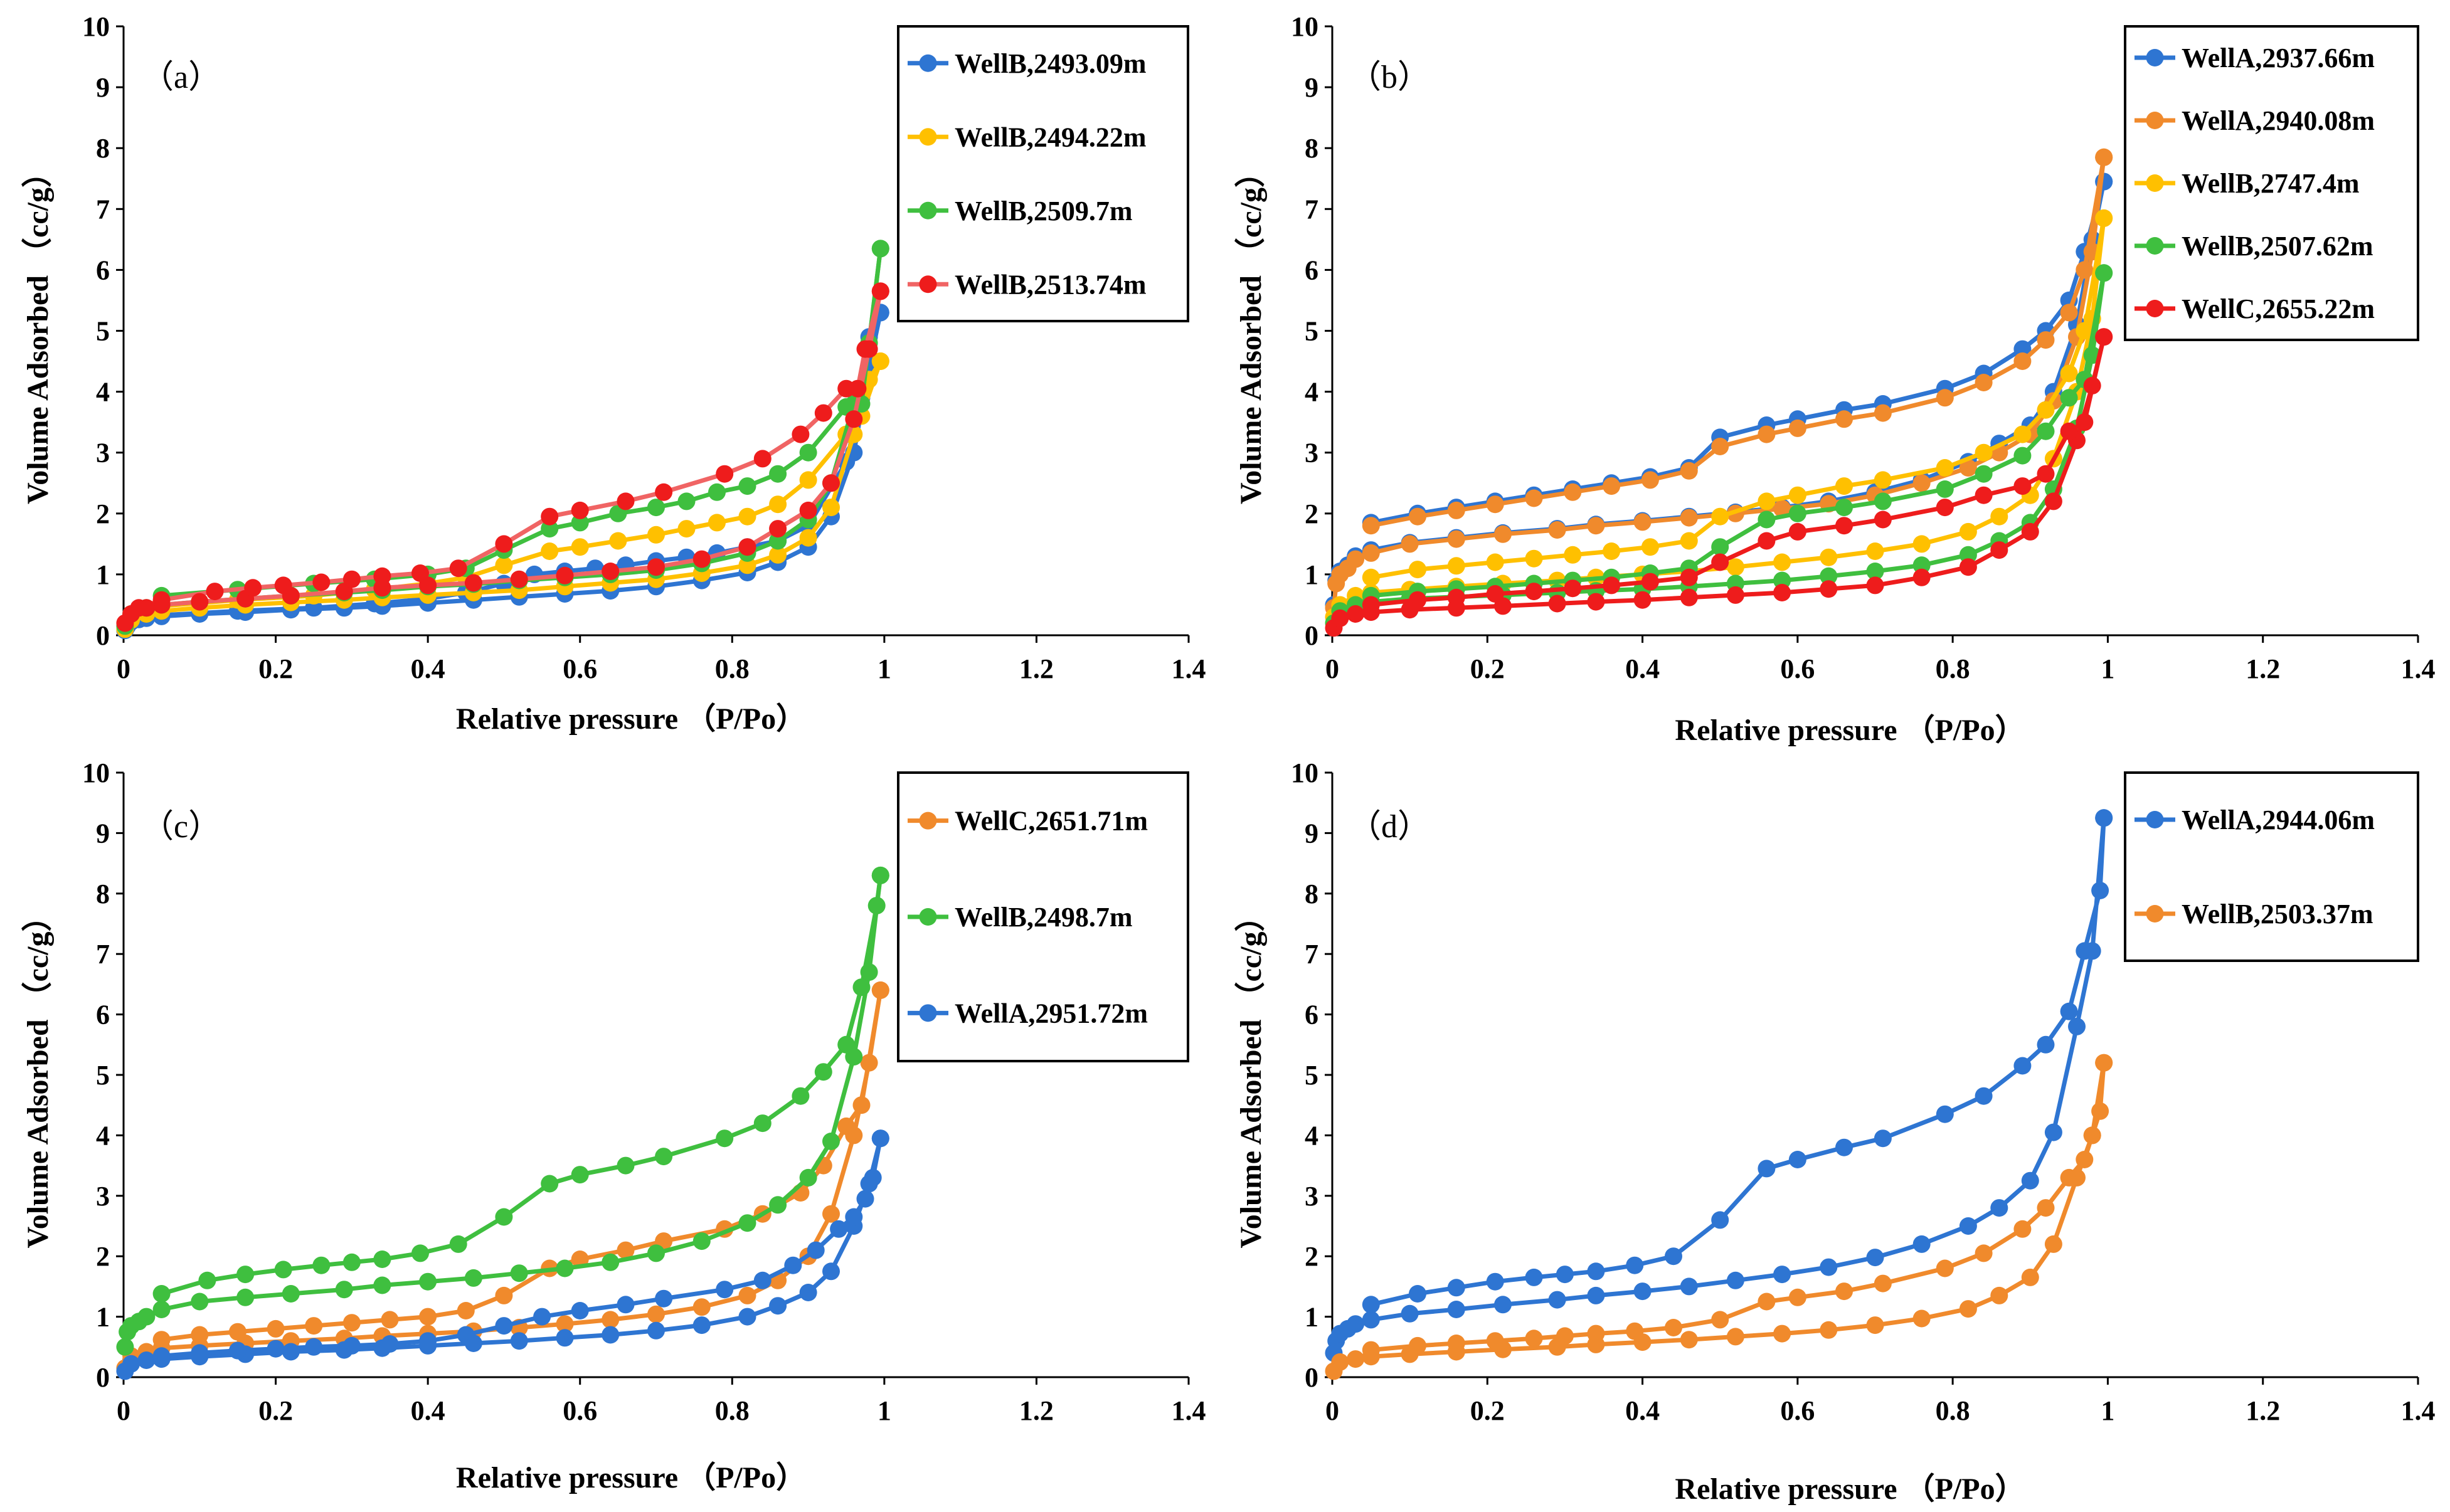  I want to click on y-tick-label: 6, so click(103, 1015).